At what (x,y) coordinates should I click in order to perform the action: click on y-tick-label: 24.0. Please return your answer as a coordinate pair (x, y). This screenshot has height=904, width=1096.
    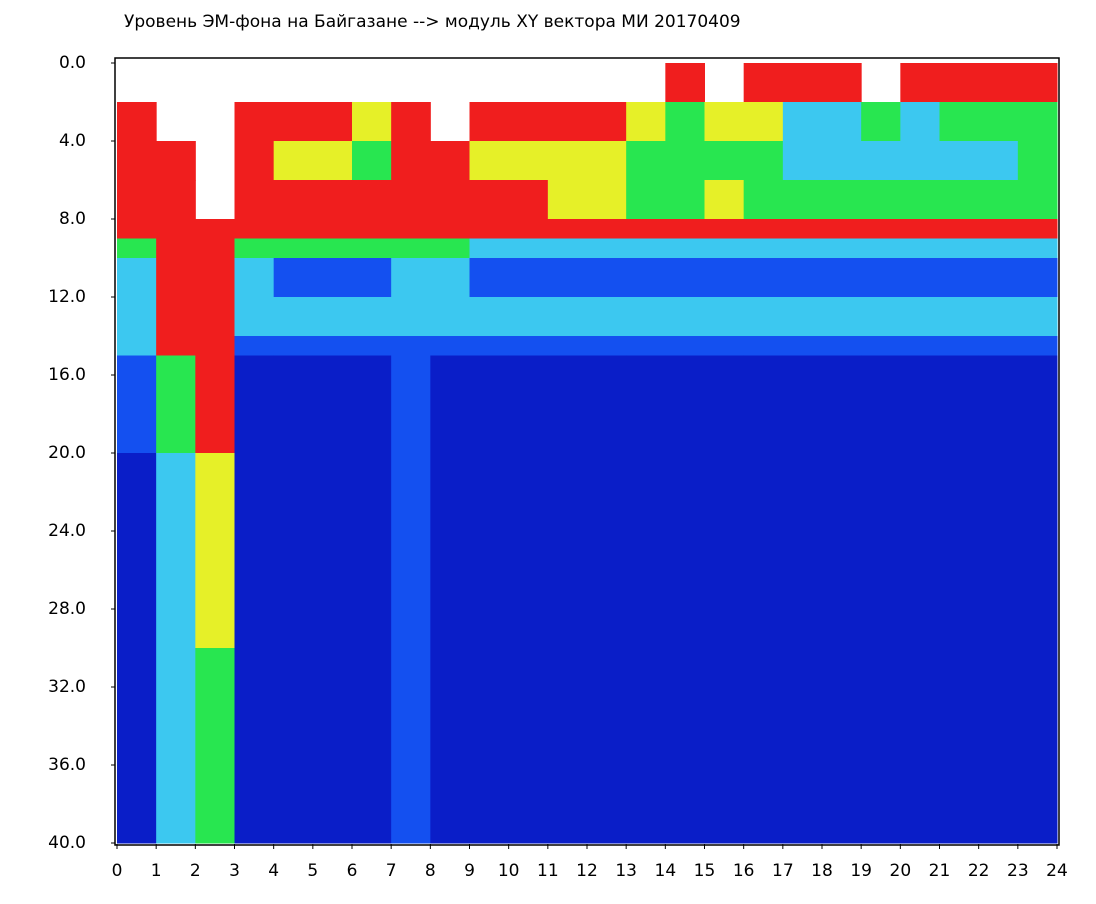
    Looking at the image, I should click on (67, 531).